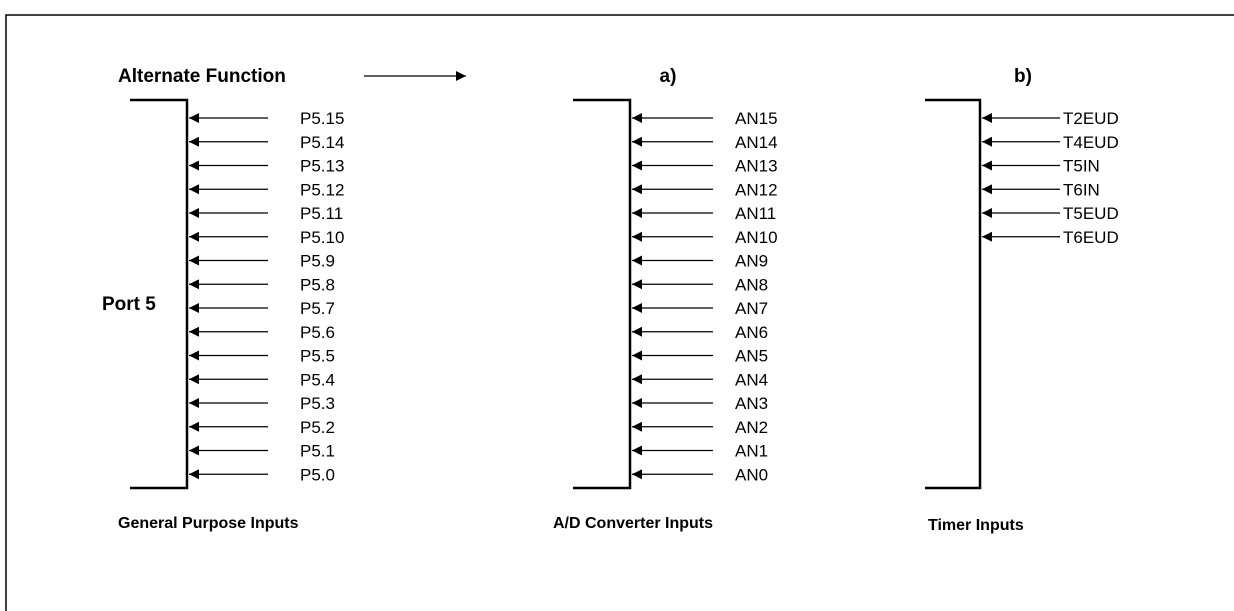 The width and height of the screenshot is (1234, 611). Describe the element at coordinates (322, 166) in the screenshot. I see `port-pin-label: P5.13` at that location.